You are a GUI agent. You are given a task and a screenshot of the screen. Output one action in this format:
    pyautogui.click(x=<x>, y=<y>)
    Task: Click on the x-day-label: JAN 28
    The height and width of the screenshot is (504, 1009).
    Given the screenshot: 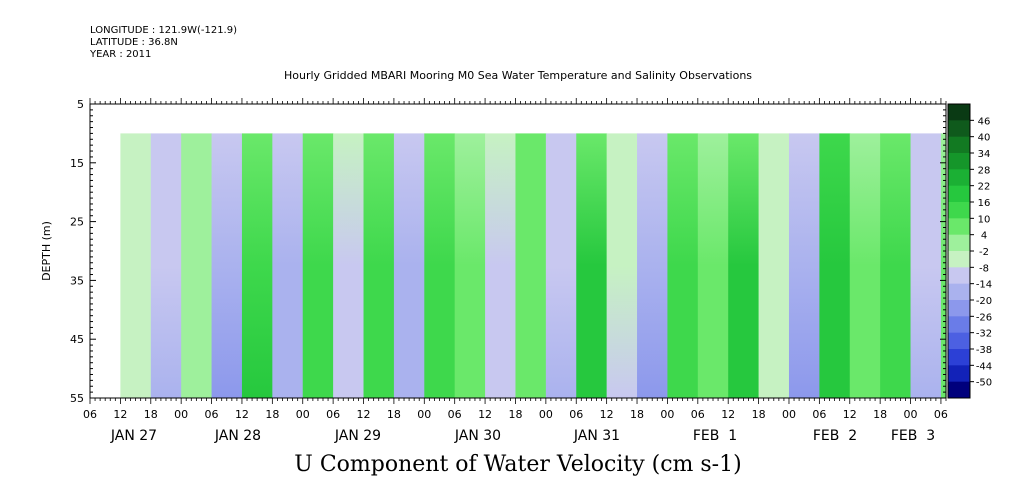 What is the action you would take?
    pyautogui.click(x=237, y=436)
    